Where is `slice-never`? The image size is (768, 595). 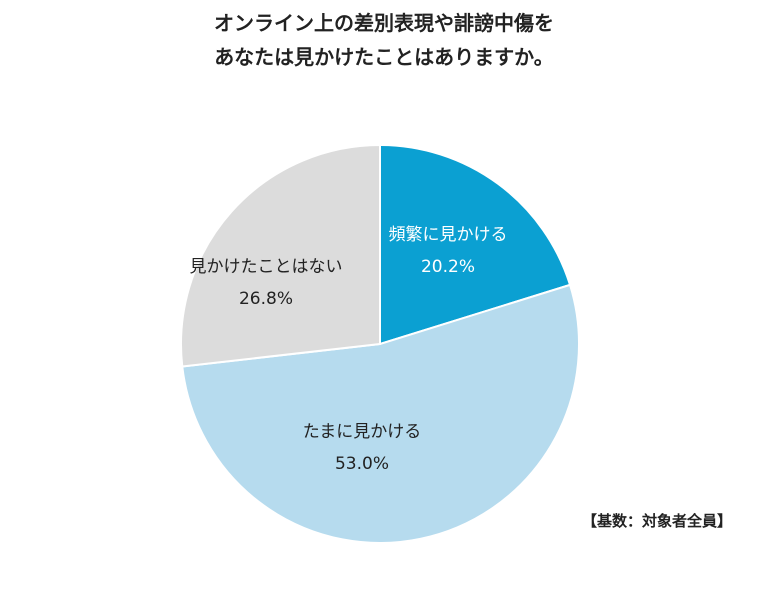
slice-never is located at coordinates (280, 255).